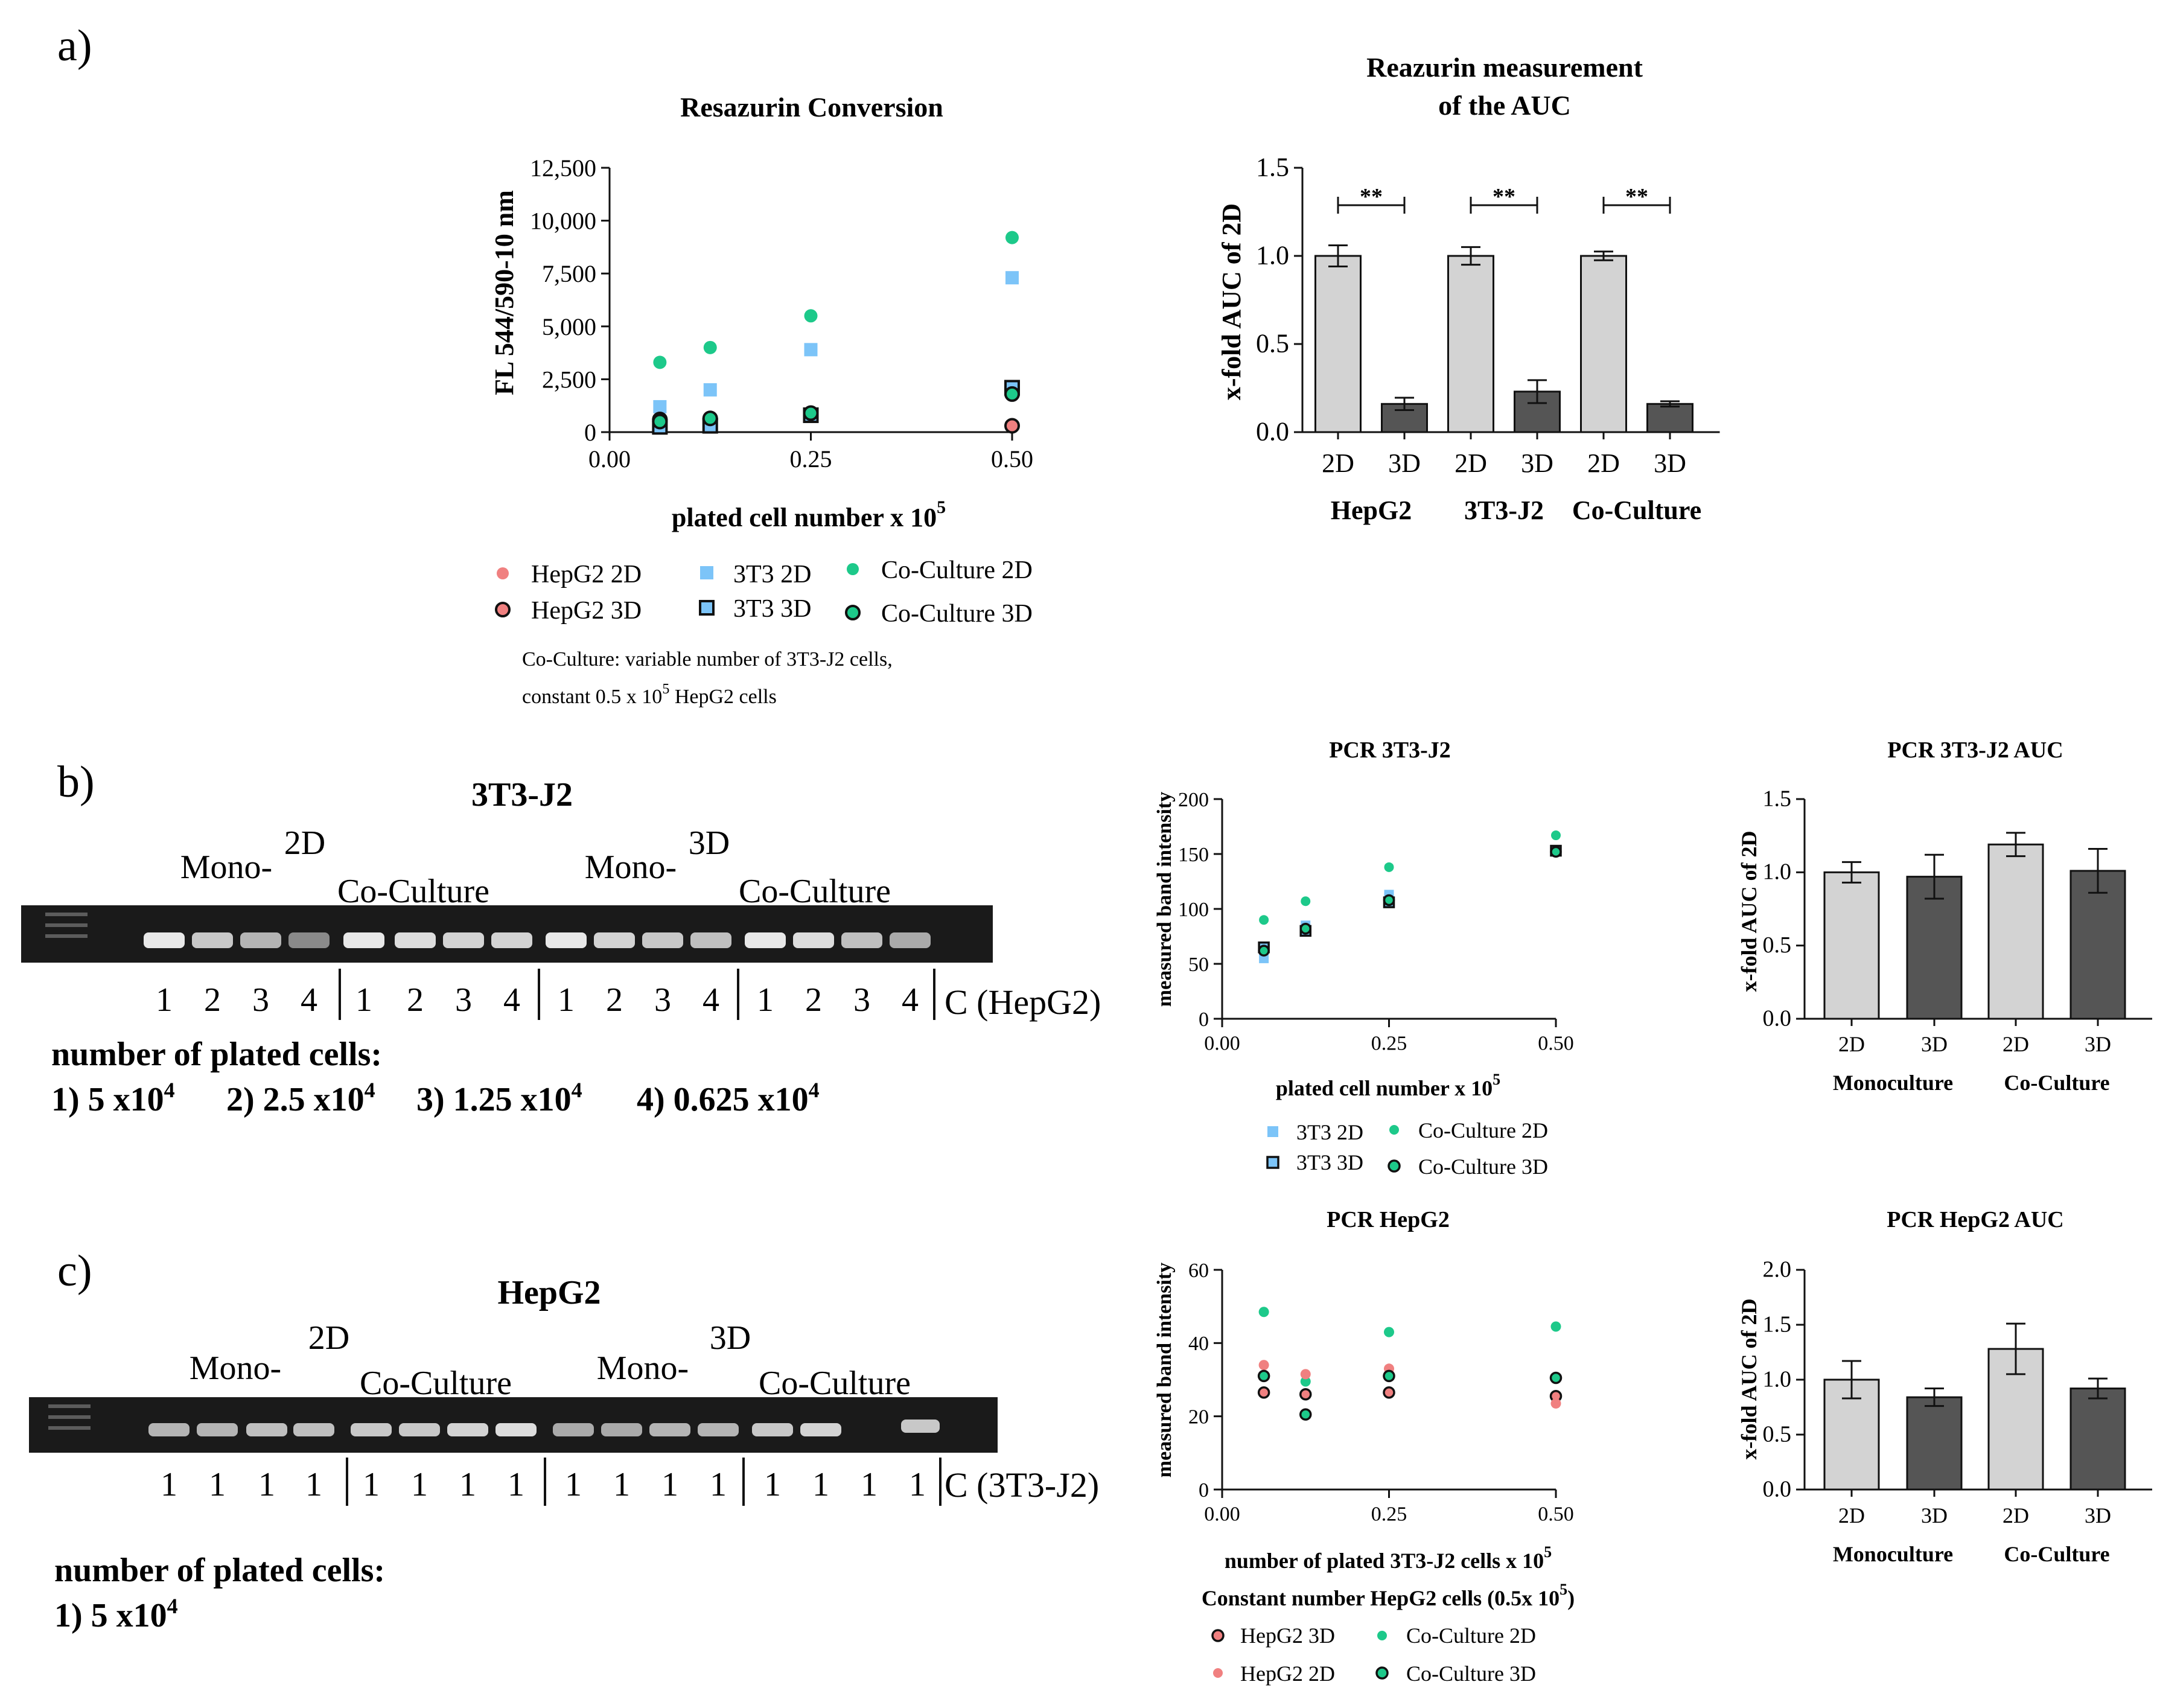 The image size is (2157, 1708). What do you see at coordinates (1975, 750) in the screenshot?
I see `chart-title: PCR 3T3-J2 AUC` at bounding box center [1975, 750].